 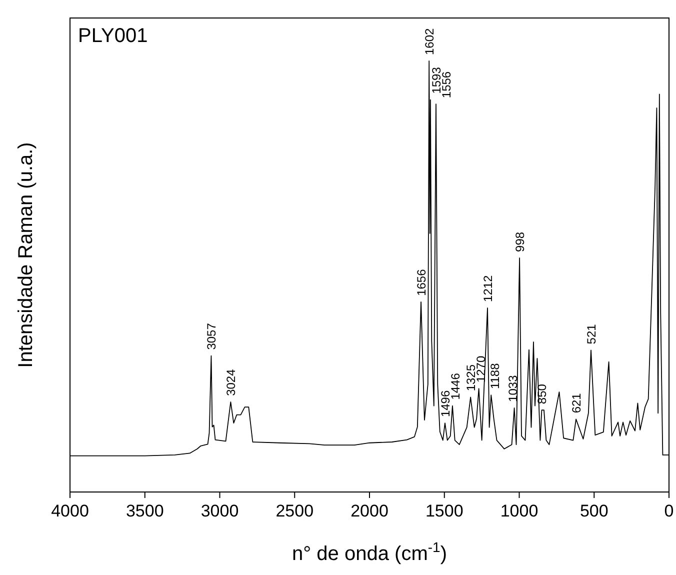 What do you see at coordinates (513, 388) in the screenshot?
I see `annotation: 1033` at bounding box center [513, 388].